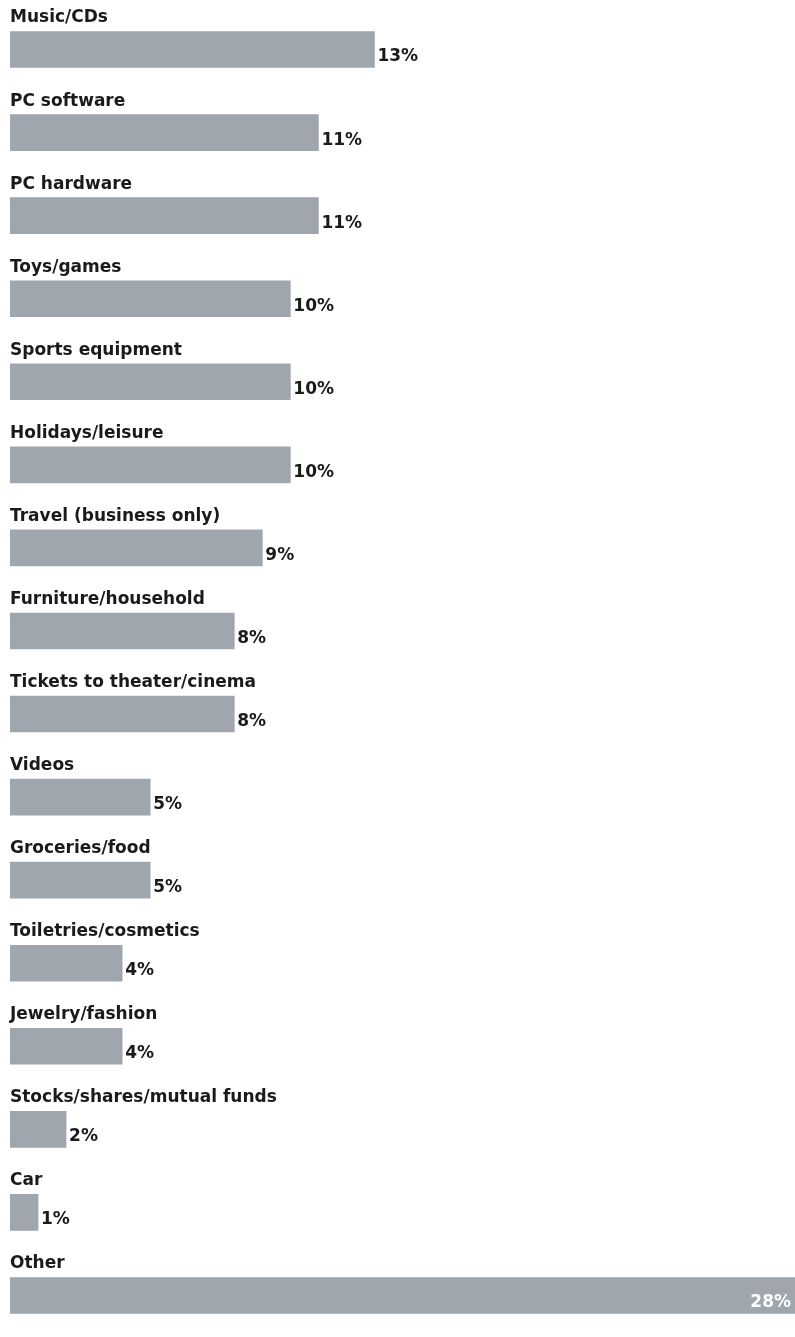  I want to click on y-tick-label: Toys/games, so click(66, 265).